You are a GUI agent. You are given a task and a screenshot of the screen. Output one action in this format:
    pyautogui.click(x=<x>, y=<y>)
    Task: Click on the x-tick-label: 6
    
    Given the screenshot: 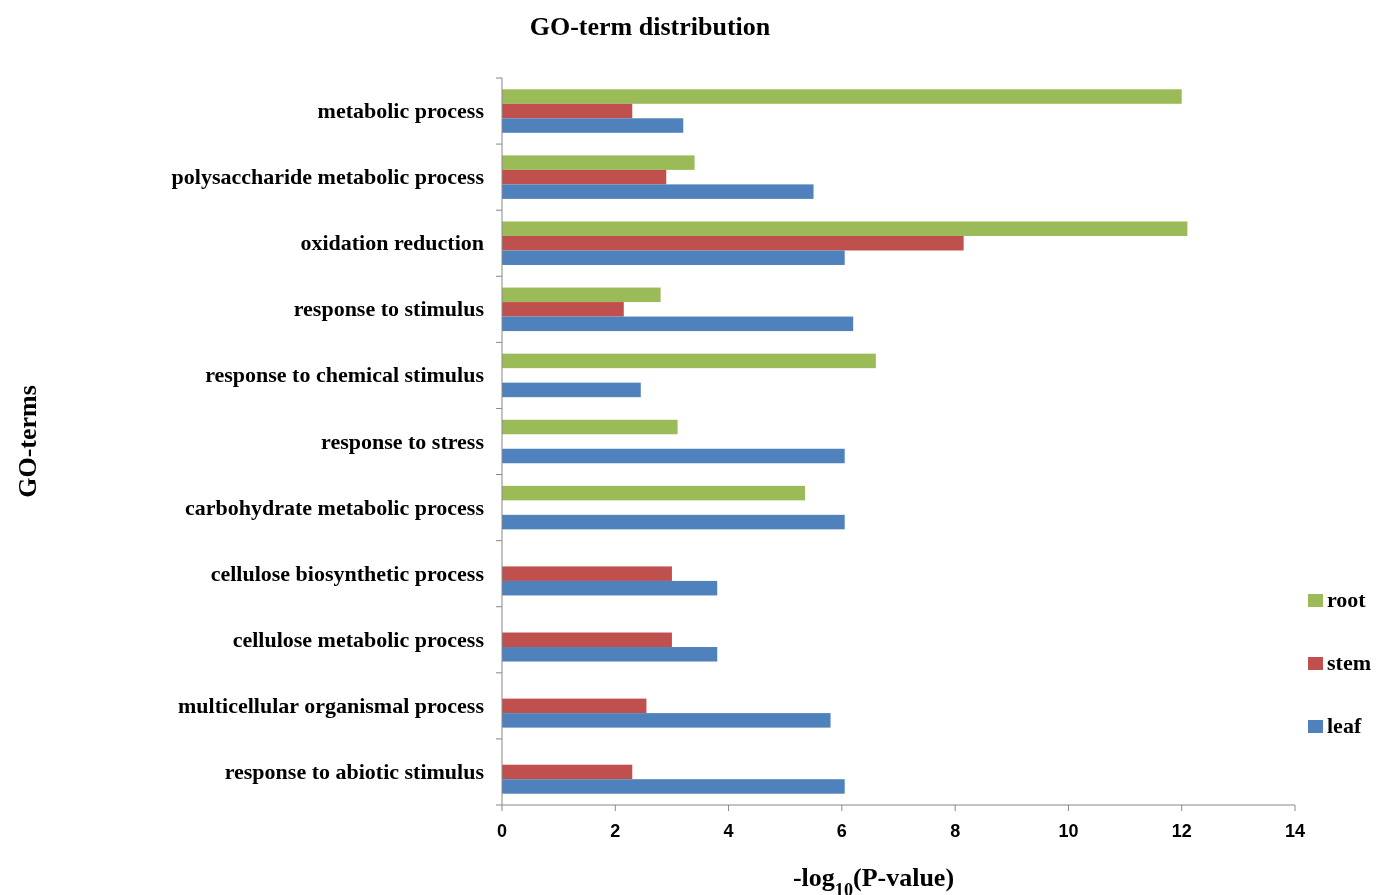 What is the action you would take?
    pyautogui.click(x=841, y=831)
    